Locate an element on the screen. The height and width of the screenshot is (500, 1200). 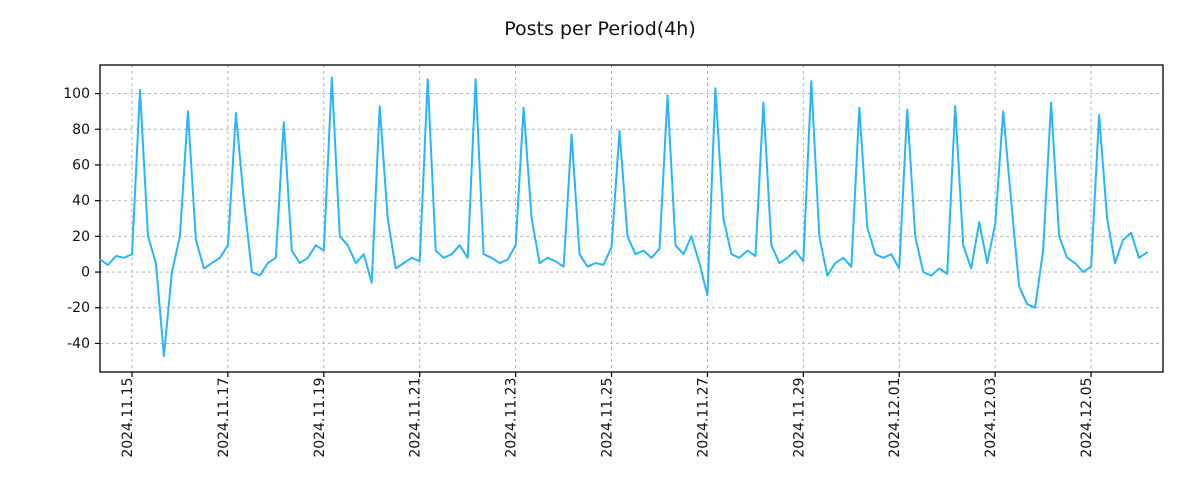
x-tick-label: 2024.11.19 is located at coordinates (320, 418).